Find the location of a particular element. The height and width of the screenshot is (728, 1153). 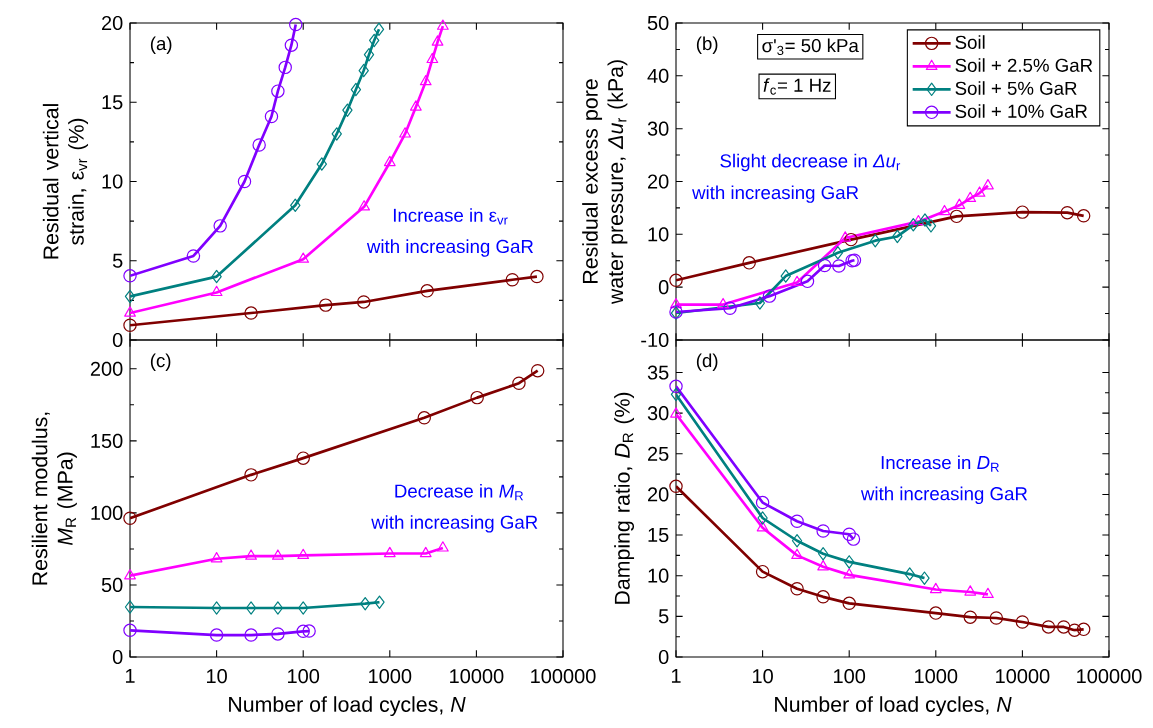

legend-label: Soil + 10% GaR is located at coordinates (1021, 111).